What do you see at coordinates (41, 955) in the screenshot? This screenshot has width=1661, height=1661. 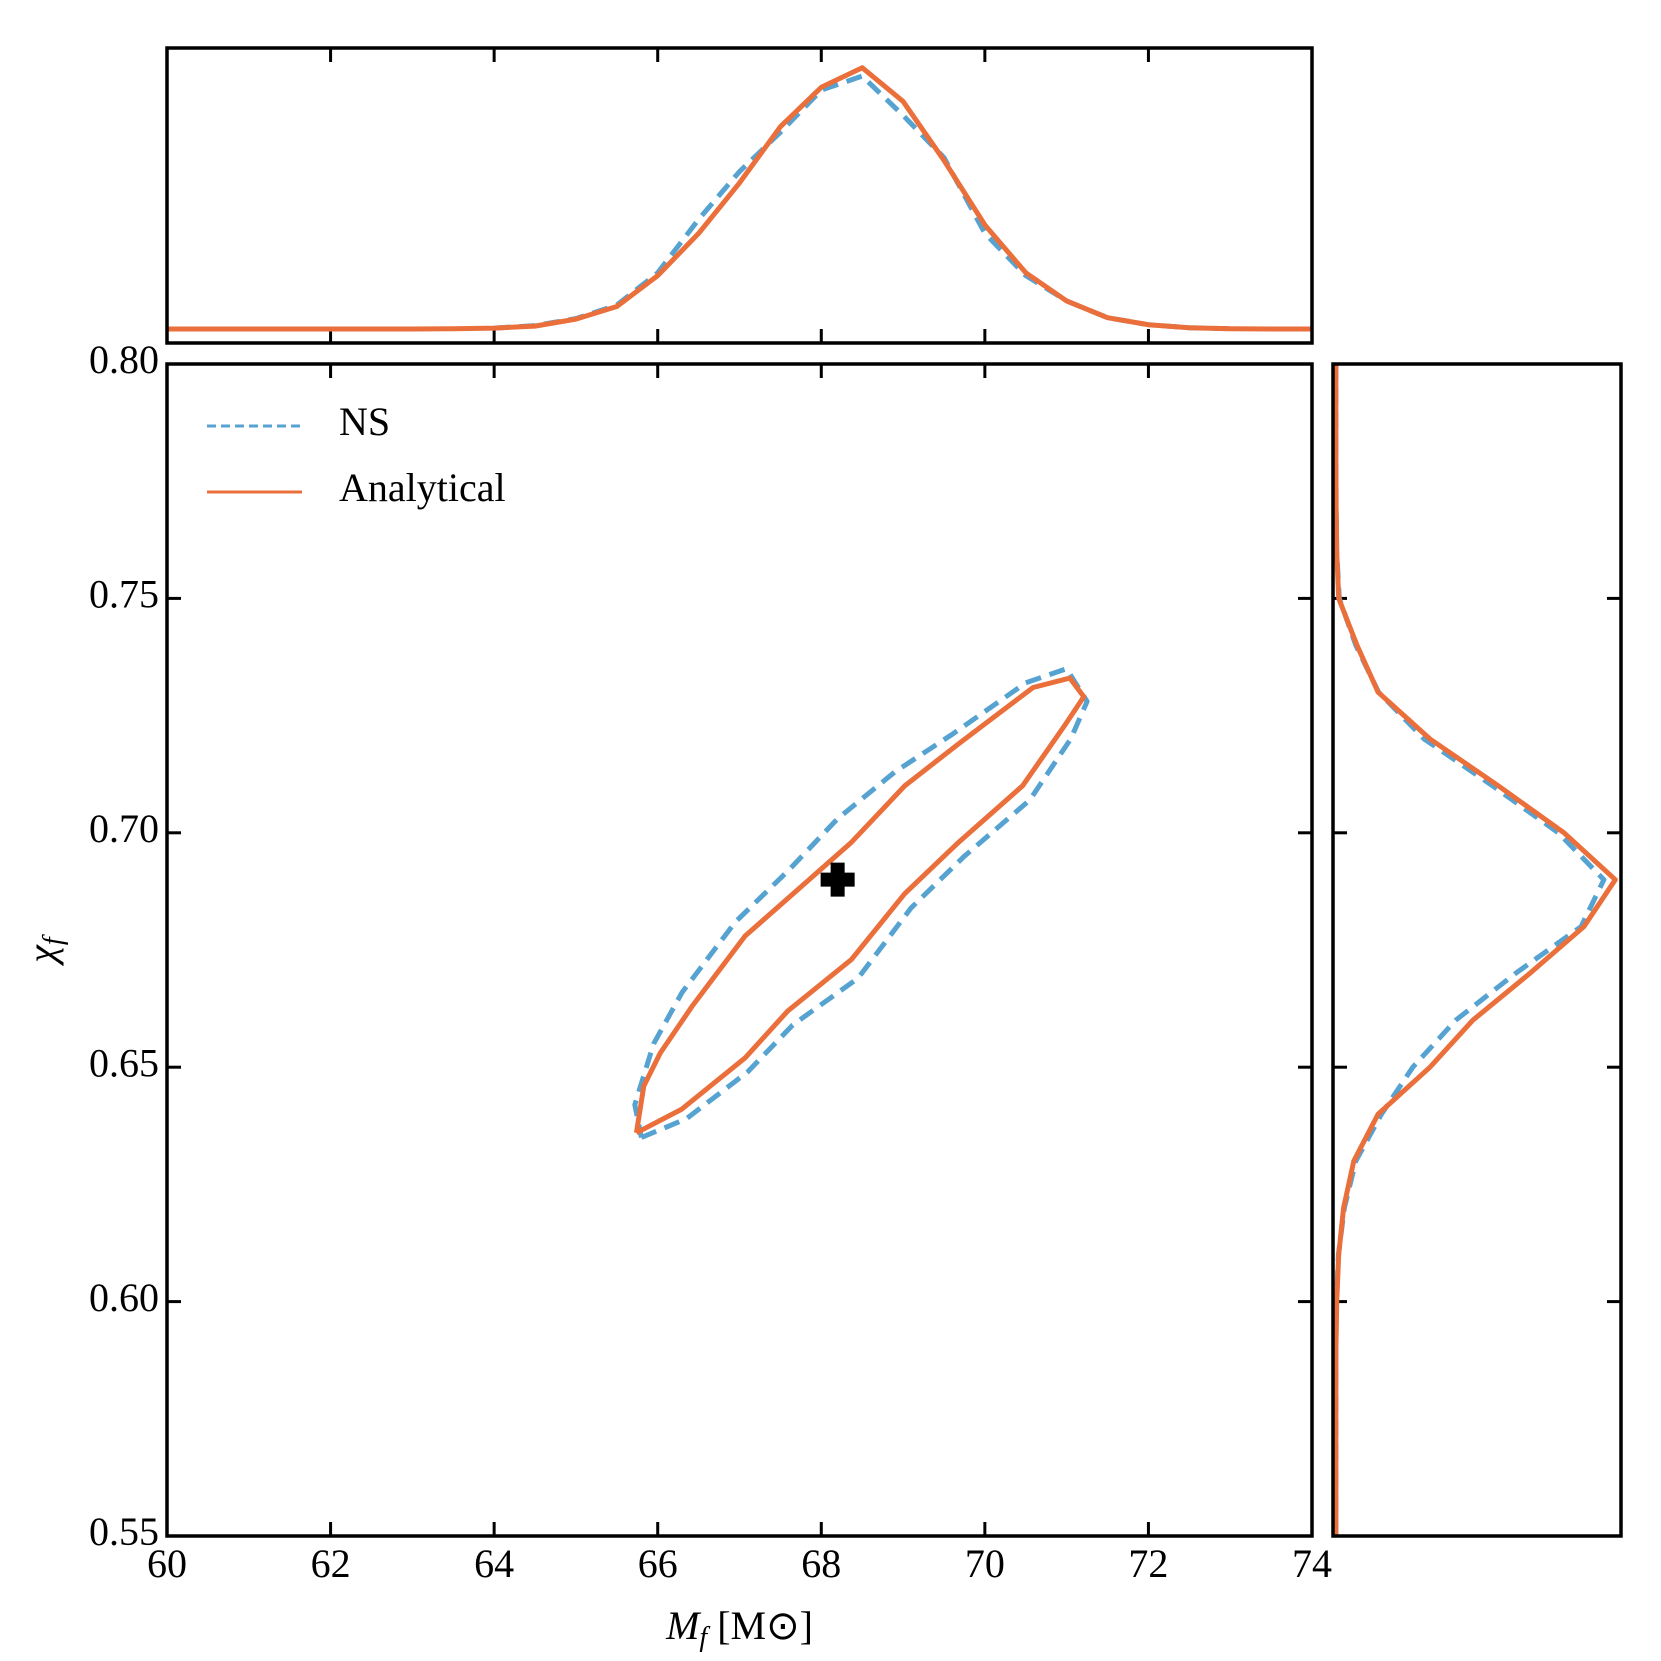 I see `y-axis-label-part: χ` at bounding box center [41, 955].